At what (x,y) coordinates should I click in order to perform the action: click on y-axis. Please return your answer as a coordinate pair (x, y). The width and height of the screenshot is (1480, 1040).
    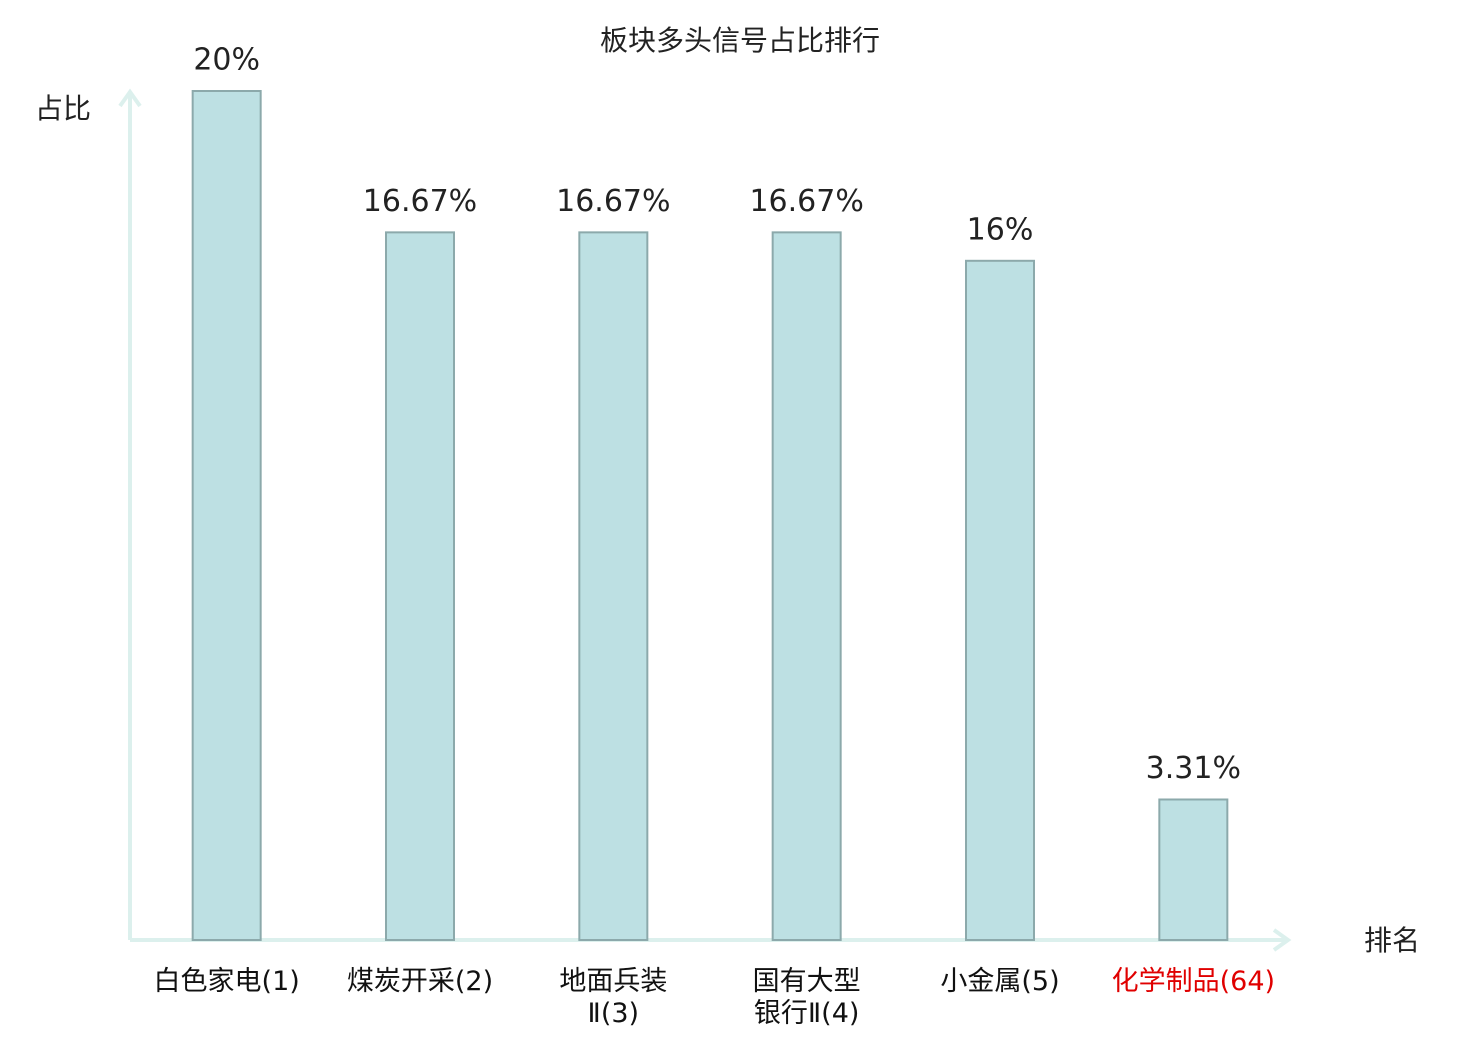
    Looking at the image, I should click on (130, 514).